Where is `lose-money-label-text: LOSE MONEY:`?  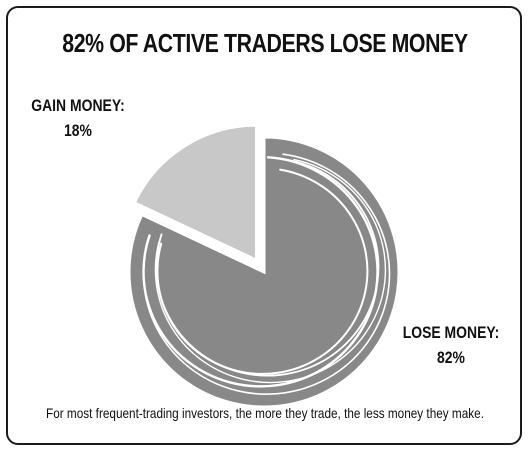
lose-money-label-text: LOSE MONEY: is located at coordinates (451, 332).